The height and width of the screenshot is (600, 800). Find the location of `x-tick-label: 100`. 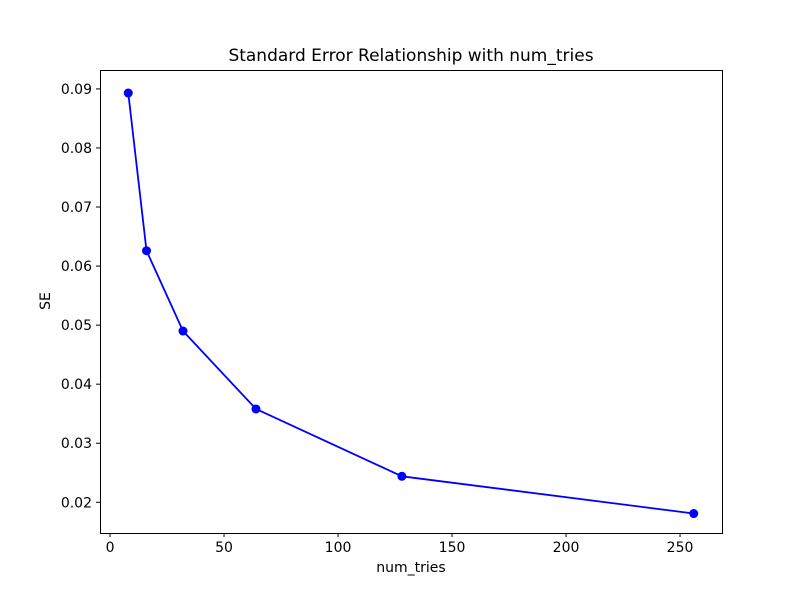

x-tick-label: 100 is located at coordinates (338, 548).